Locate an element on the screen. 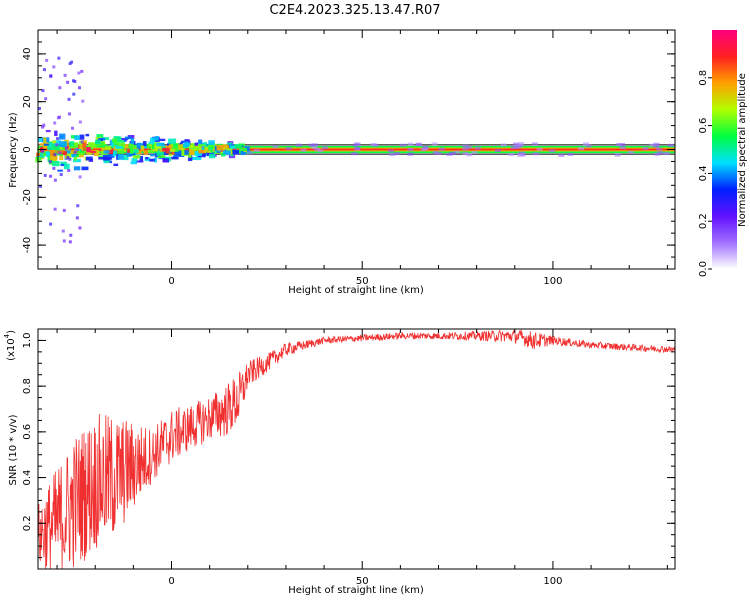 Image resolution: width=750 pixels, height=600 pixels. snr-y-tick-label: 0.2 is located at coordinates (27, 523).